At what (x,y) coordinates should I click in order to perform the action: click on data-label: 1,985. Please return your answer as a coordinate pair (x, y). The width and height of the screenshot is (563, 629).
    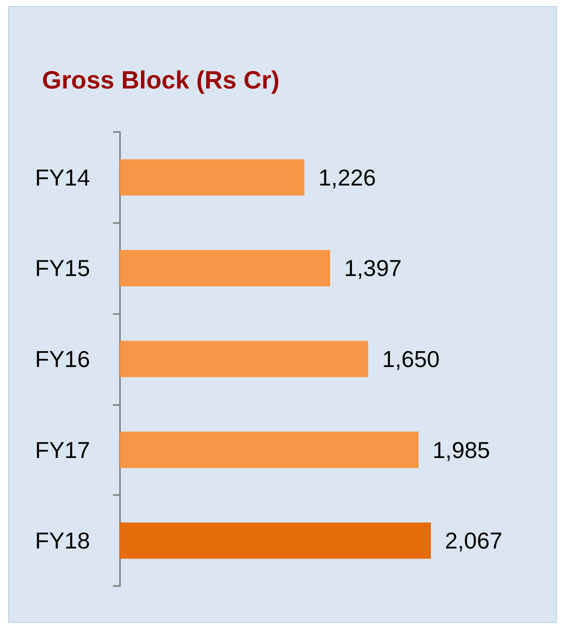
    Looking at the image, I should click on (461, 449).